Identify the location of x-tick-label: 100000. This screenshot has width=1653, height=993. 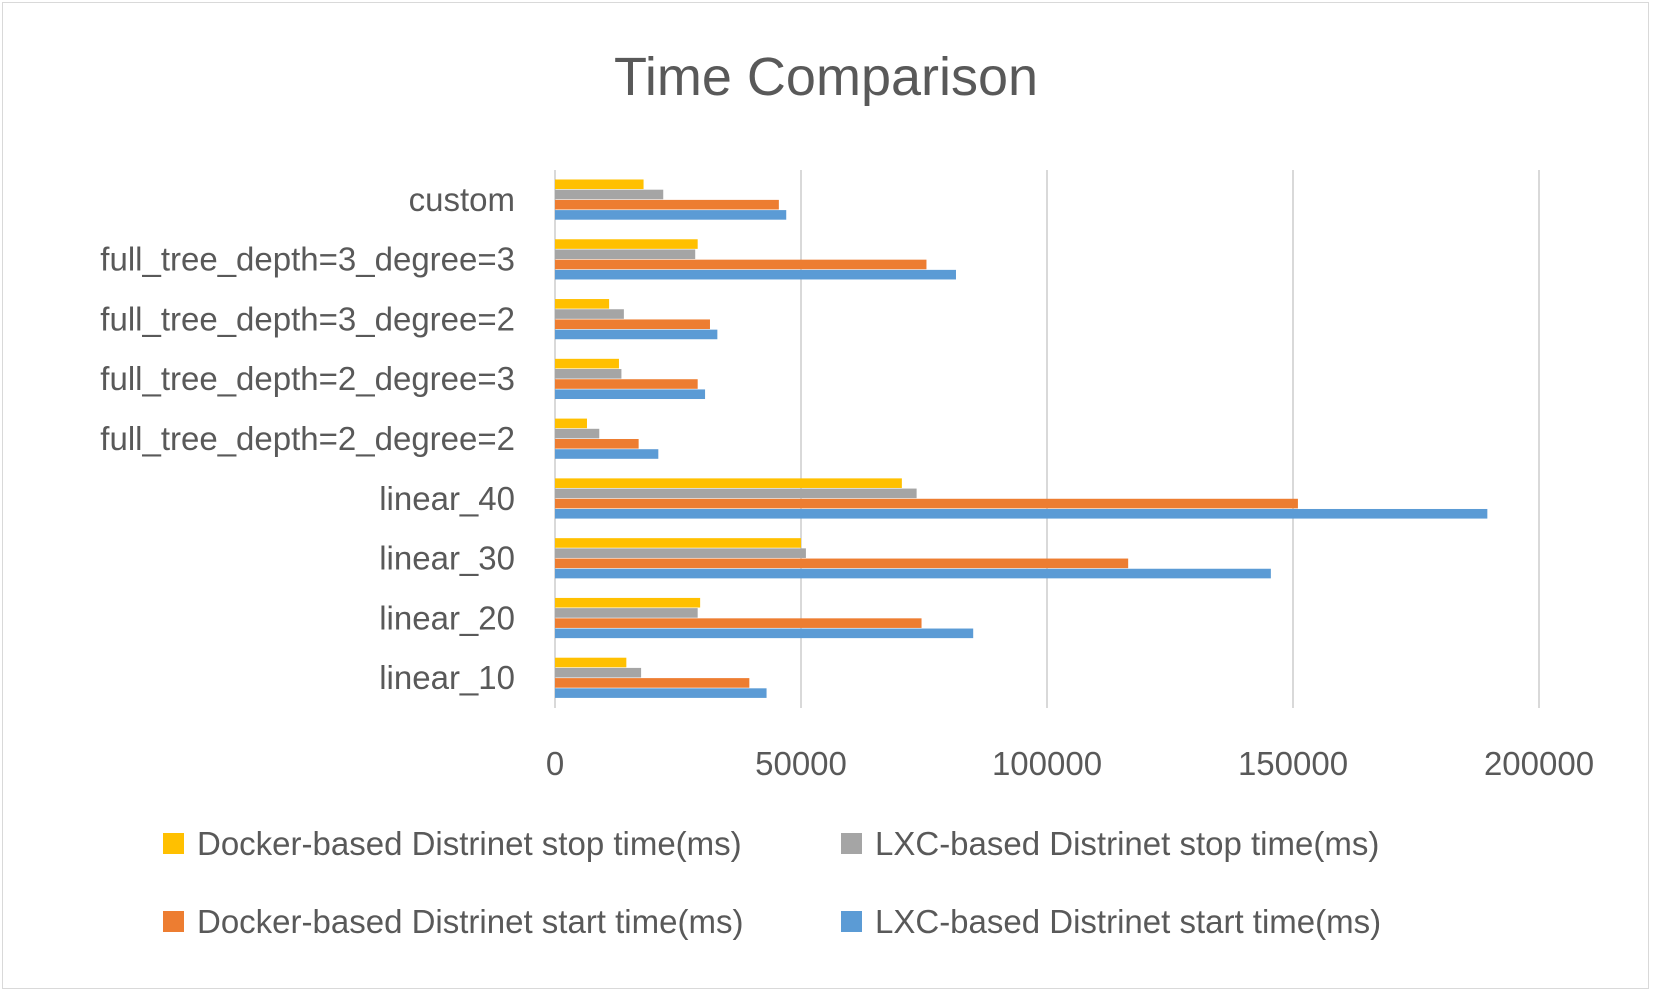
(1047, 763).